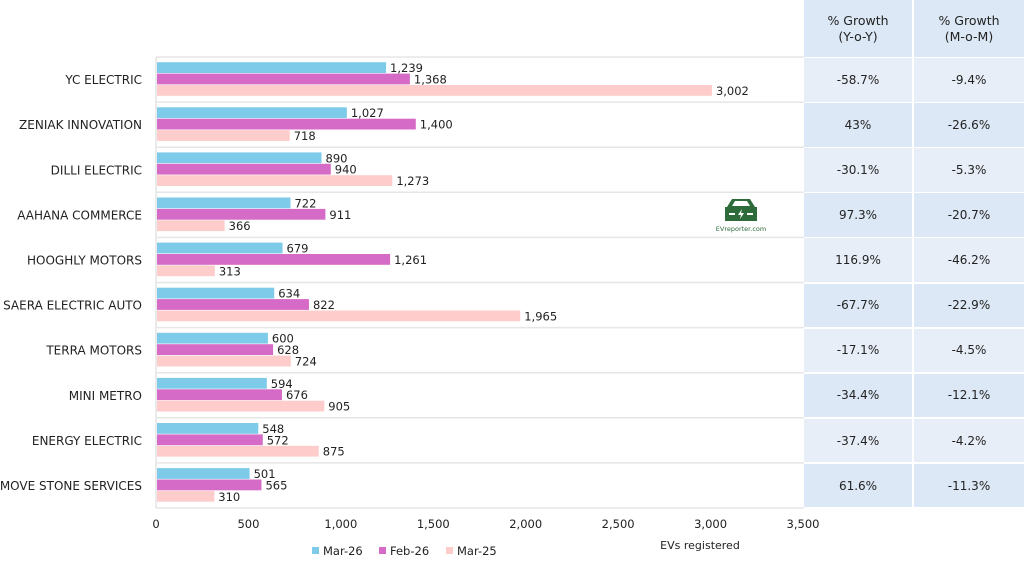 This screenshot has width=1024, height=568. I want to click on growth-yoy-cell: -17.1%, so click(858, 350).